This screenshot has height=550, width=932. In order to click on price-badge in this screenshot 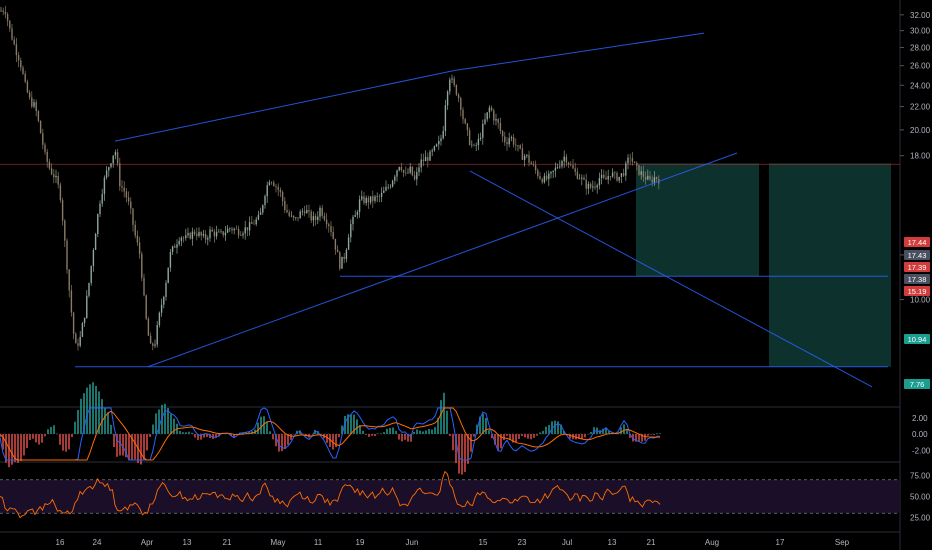, I will do `click(917, 279)`.